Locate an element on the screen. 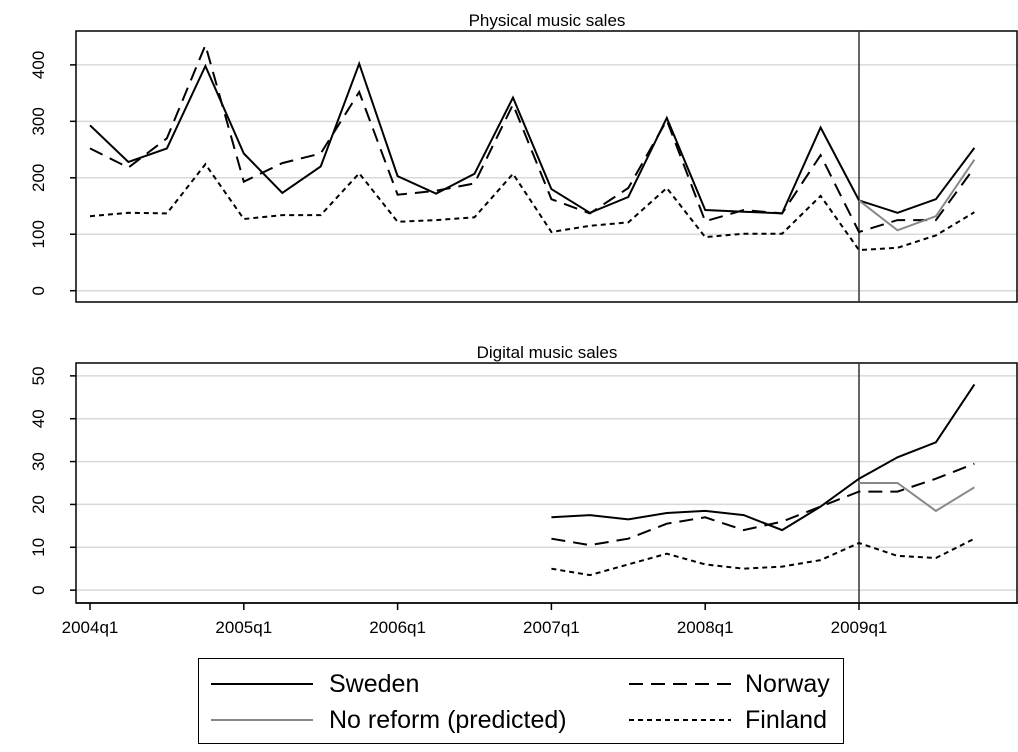 The height and width of the screenshot is (752, 1018). y-tick-label-1-40: 40 is located at coordinates (38, 418).